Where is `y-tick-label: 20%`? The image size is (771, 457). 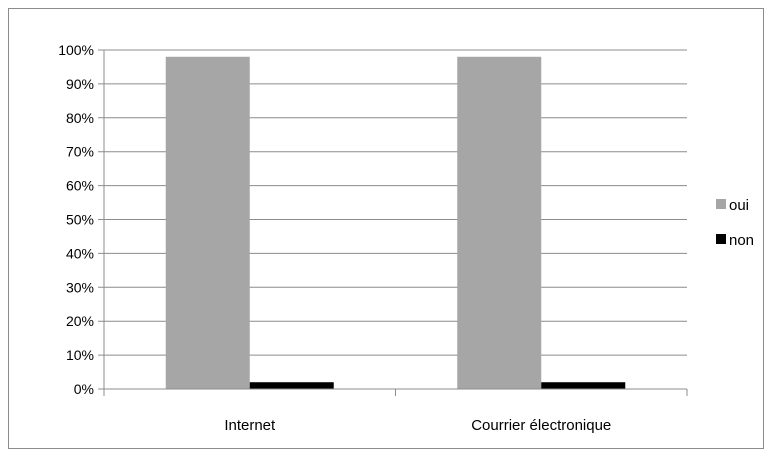
y-tick-label: 20% is located at coordinates (80, 321).